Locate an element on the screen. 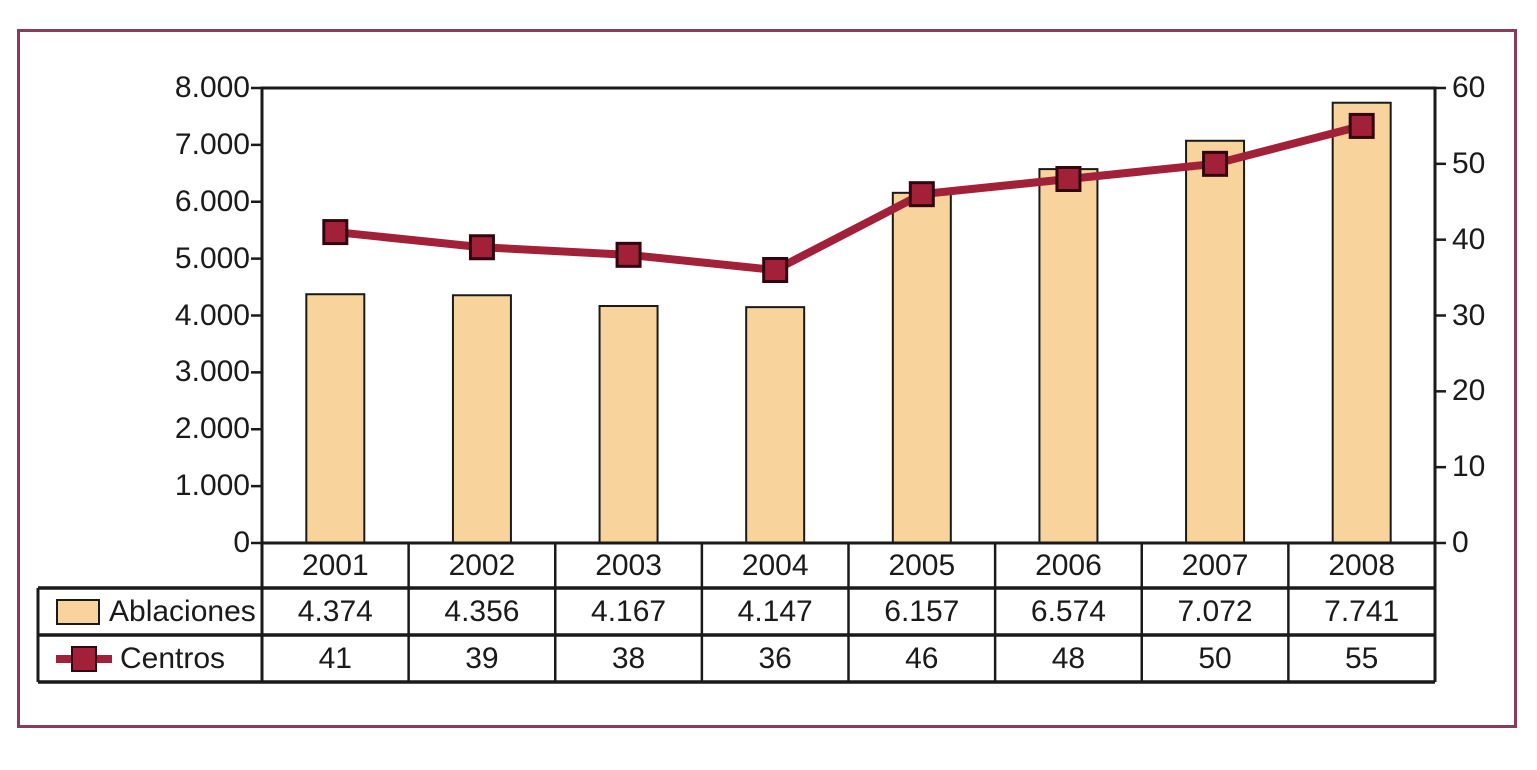  legend-item-centros: Centros is located at coordinates (150, 658).